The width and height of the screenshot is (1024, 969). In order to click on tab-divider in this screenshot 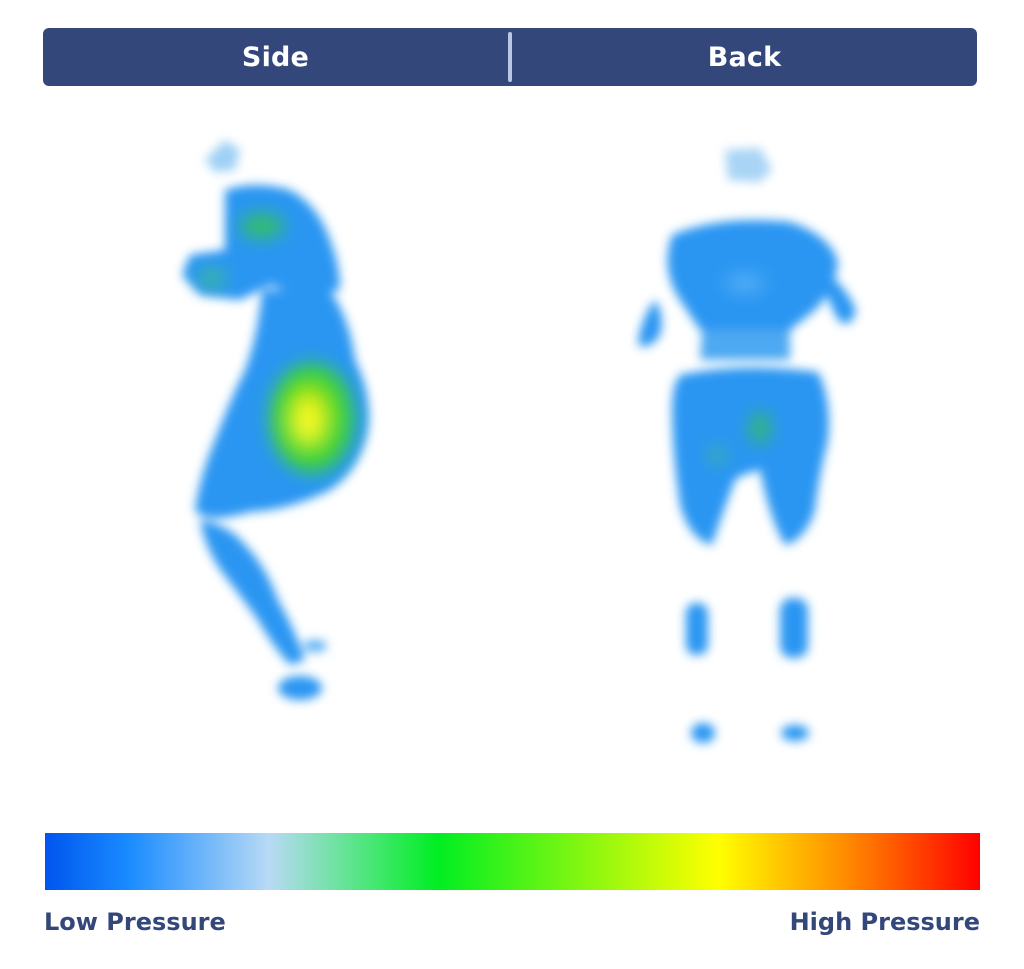, I will do `click(510, 57)`.